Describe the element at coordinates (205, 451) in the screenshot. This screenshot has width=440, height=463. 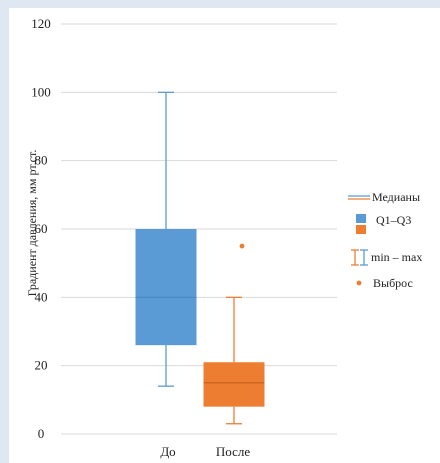
I see `category-labels: До После` at that location.